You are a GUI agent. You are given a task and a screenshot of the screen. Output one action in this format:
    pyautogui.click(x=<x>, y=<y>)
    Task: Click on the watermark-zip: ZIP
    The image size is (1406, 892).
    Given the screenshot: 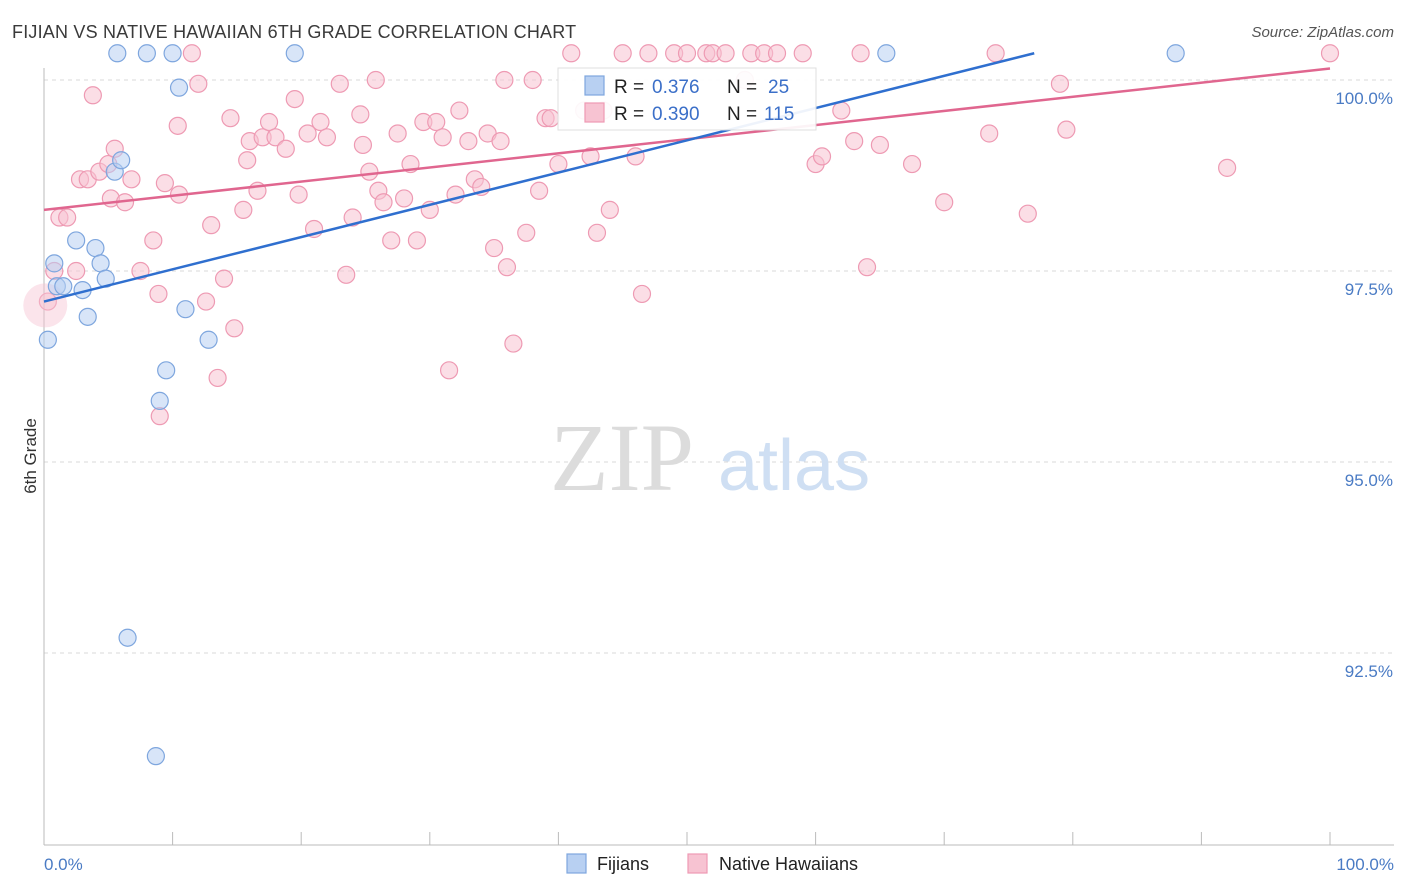 What is the action you would take?
    pyautogui.click(x=622, y=457)
    